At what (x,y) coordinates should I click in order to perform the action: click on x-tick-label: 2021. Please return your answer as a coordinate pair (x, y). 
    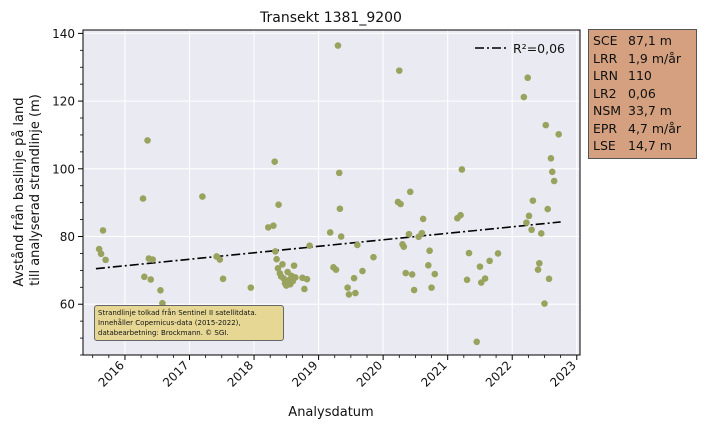
    Looking at the image, I should click on (433, 373).